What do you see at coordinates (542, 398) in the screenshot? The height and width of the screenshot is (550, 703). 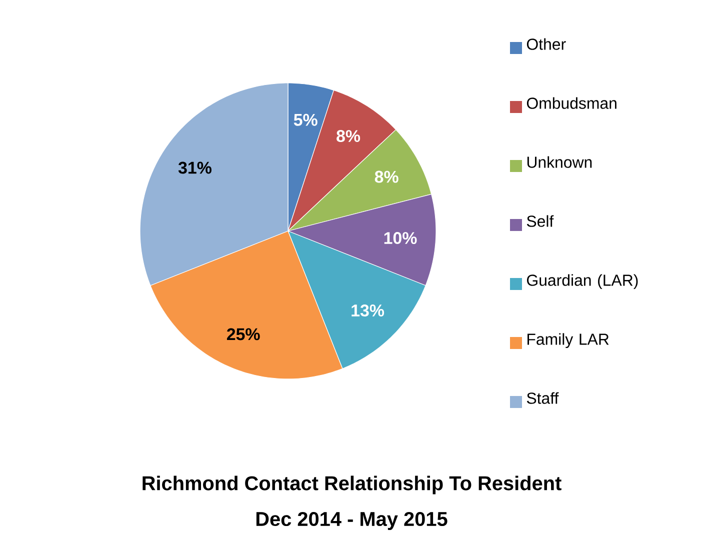 I see `legend-label: Staff` at bounding box center [542, 398].